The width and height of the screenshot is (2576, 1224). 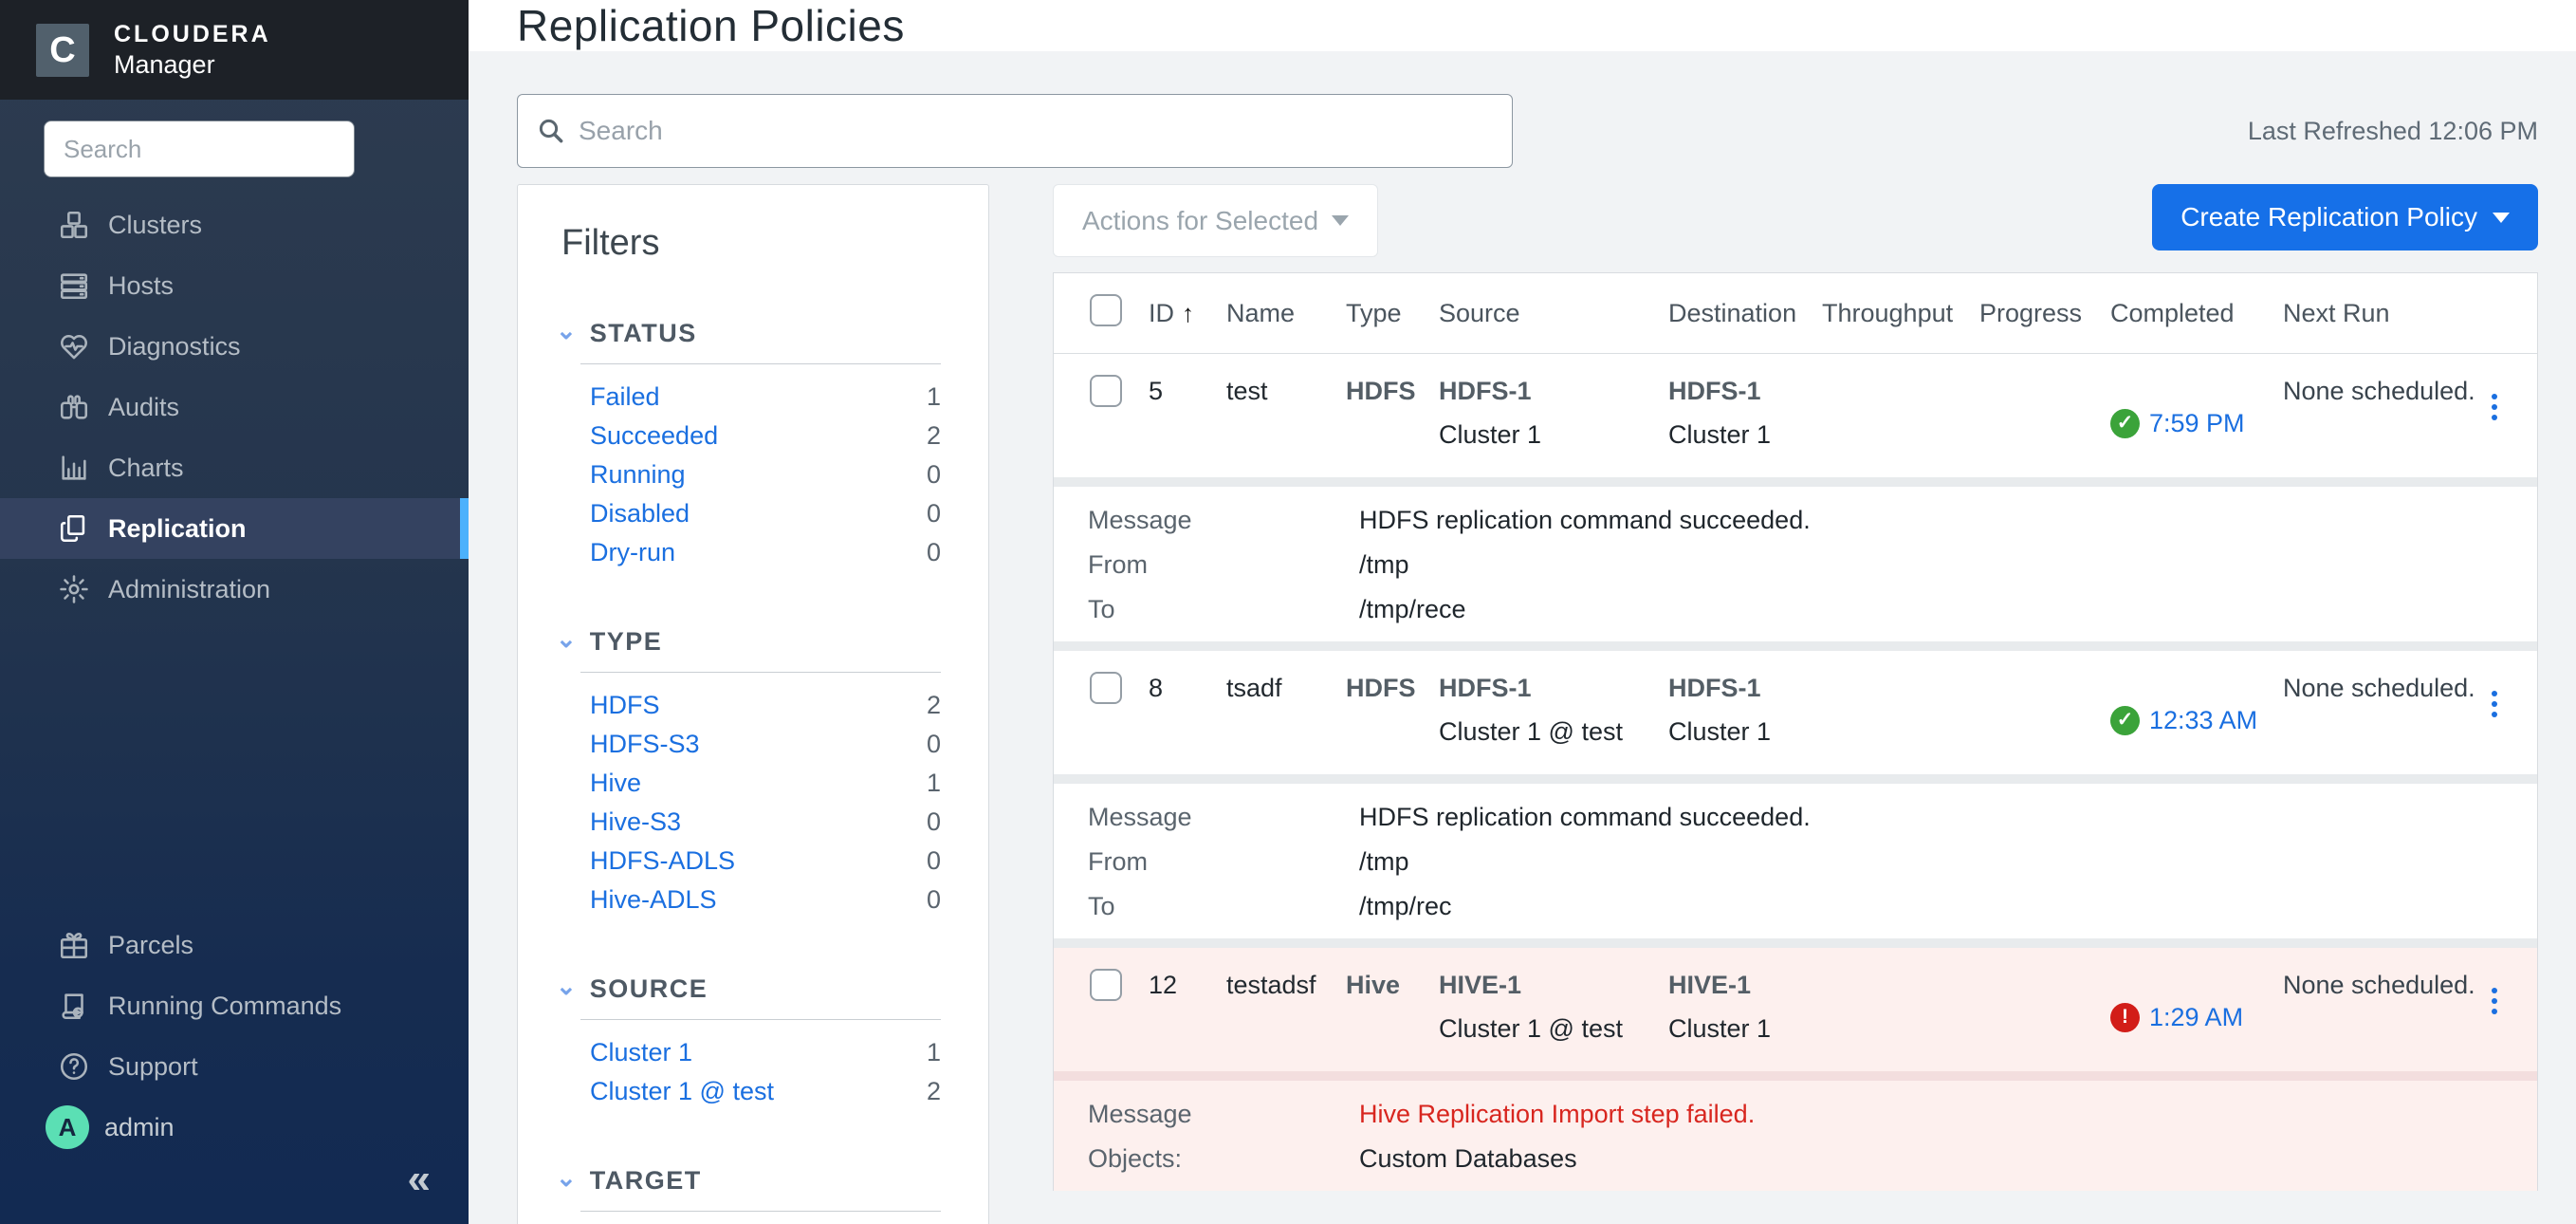 I want to click on filter-item: Hive-ADLS 0, so click(x=765, y=900).